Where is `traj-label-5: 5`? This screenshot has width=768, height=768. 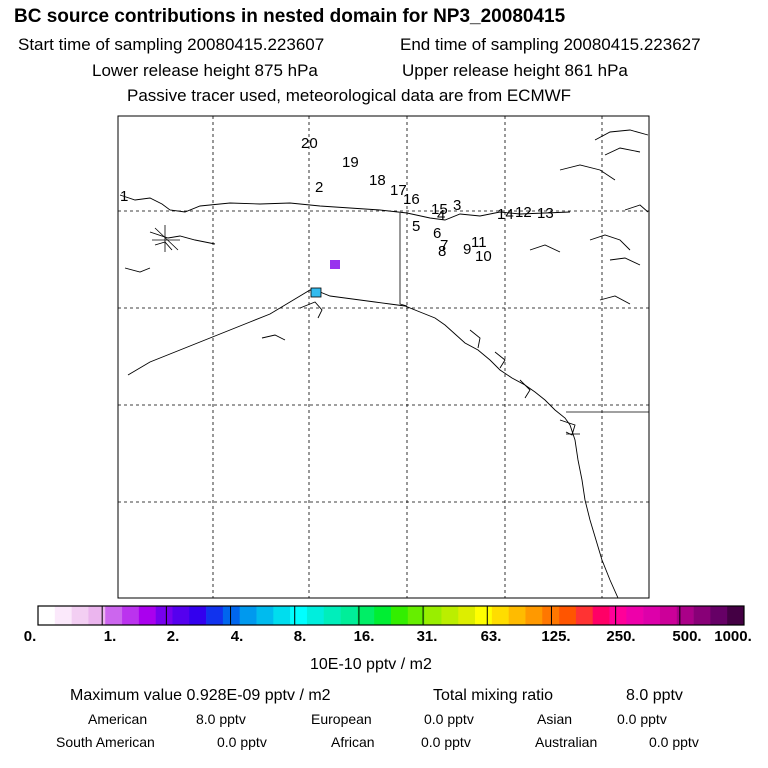
traj-label-5: 5 is located at coordinates (416, 226).